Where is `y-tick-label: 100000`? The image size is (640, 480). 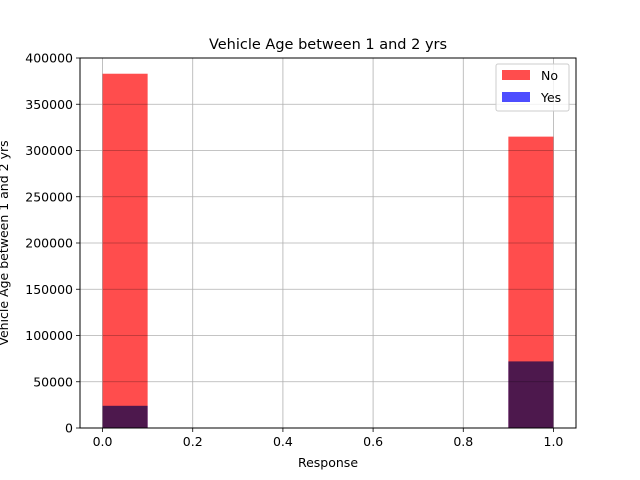
y-tick-label: 100000 is located at coordinates (49, 335).